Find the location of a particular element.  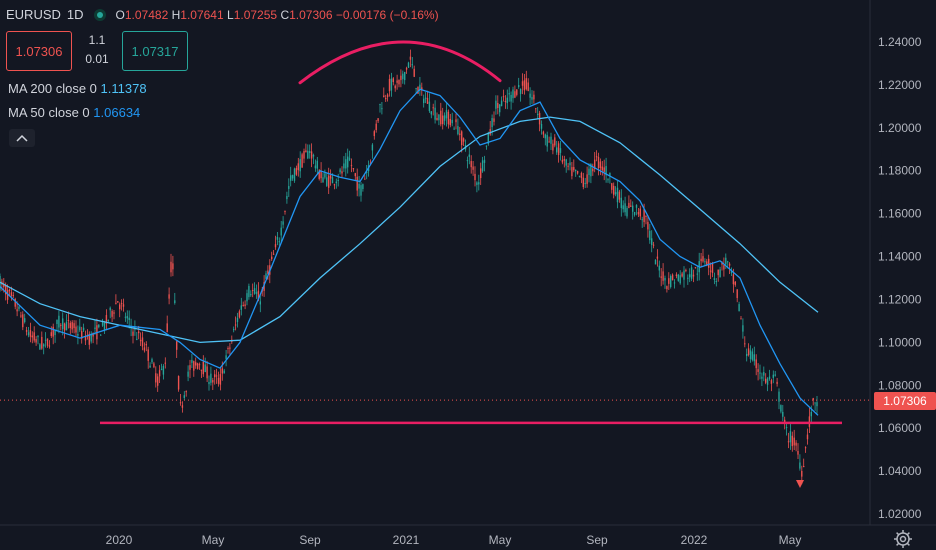

open-value: 1.07482 is located at coordinates (146, 14).